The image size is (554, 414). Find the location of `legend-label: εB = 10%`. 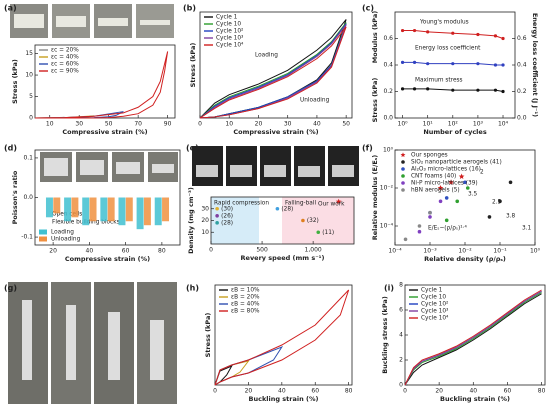

legend-label: εB = 10% is located at coordinates (245, 291).